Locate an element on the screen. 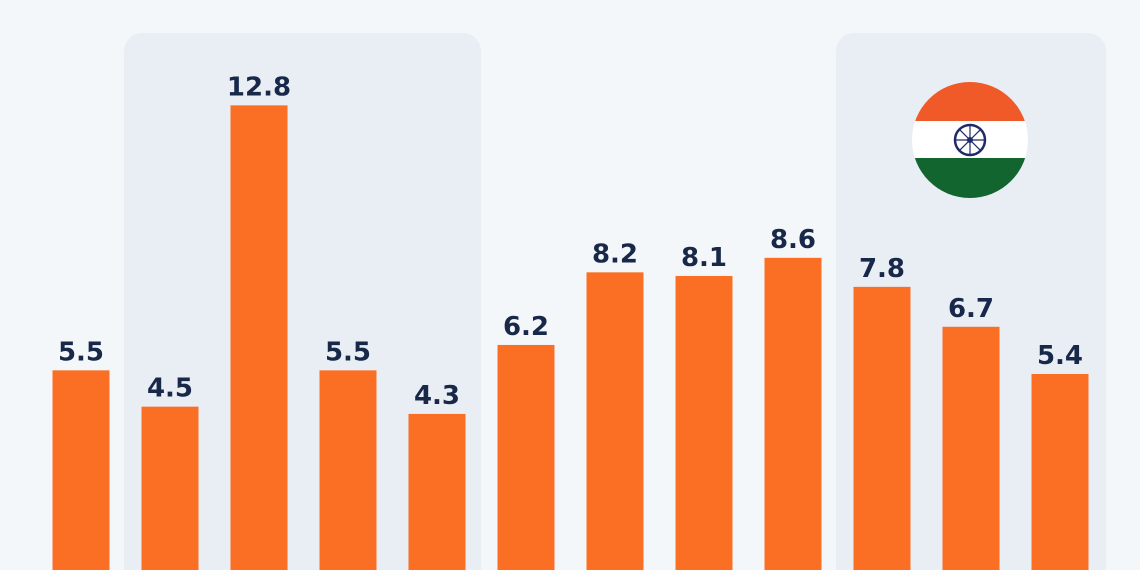 This screenshot has width=1140, height=570. value-label: 4.3 is located at coordinates (437, 396).